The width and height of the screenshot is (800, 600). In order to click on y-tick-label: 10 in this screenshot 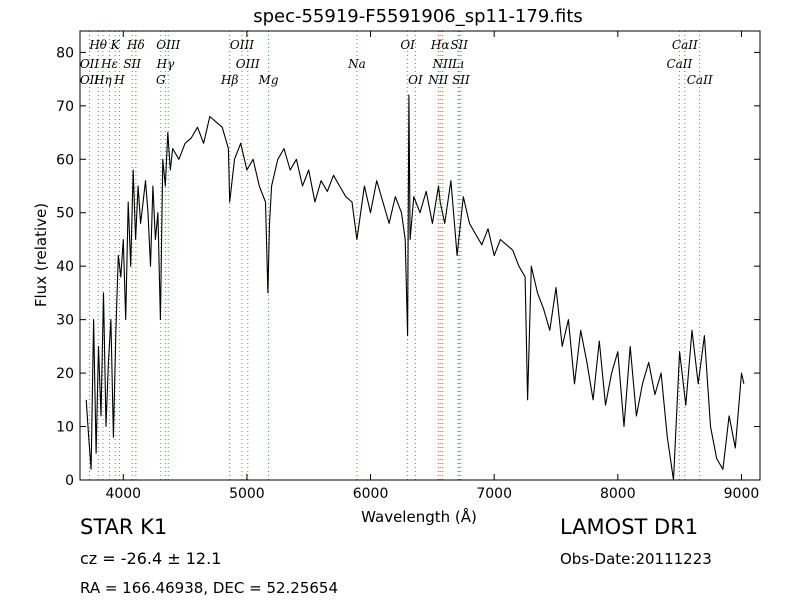, I will do `click(65, 428)`.